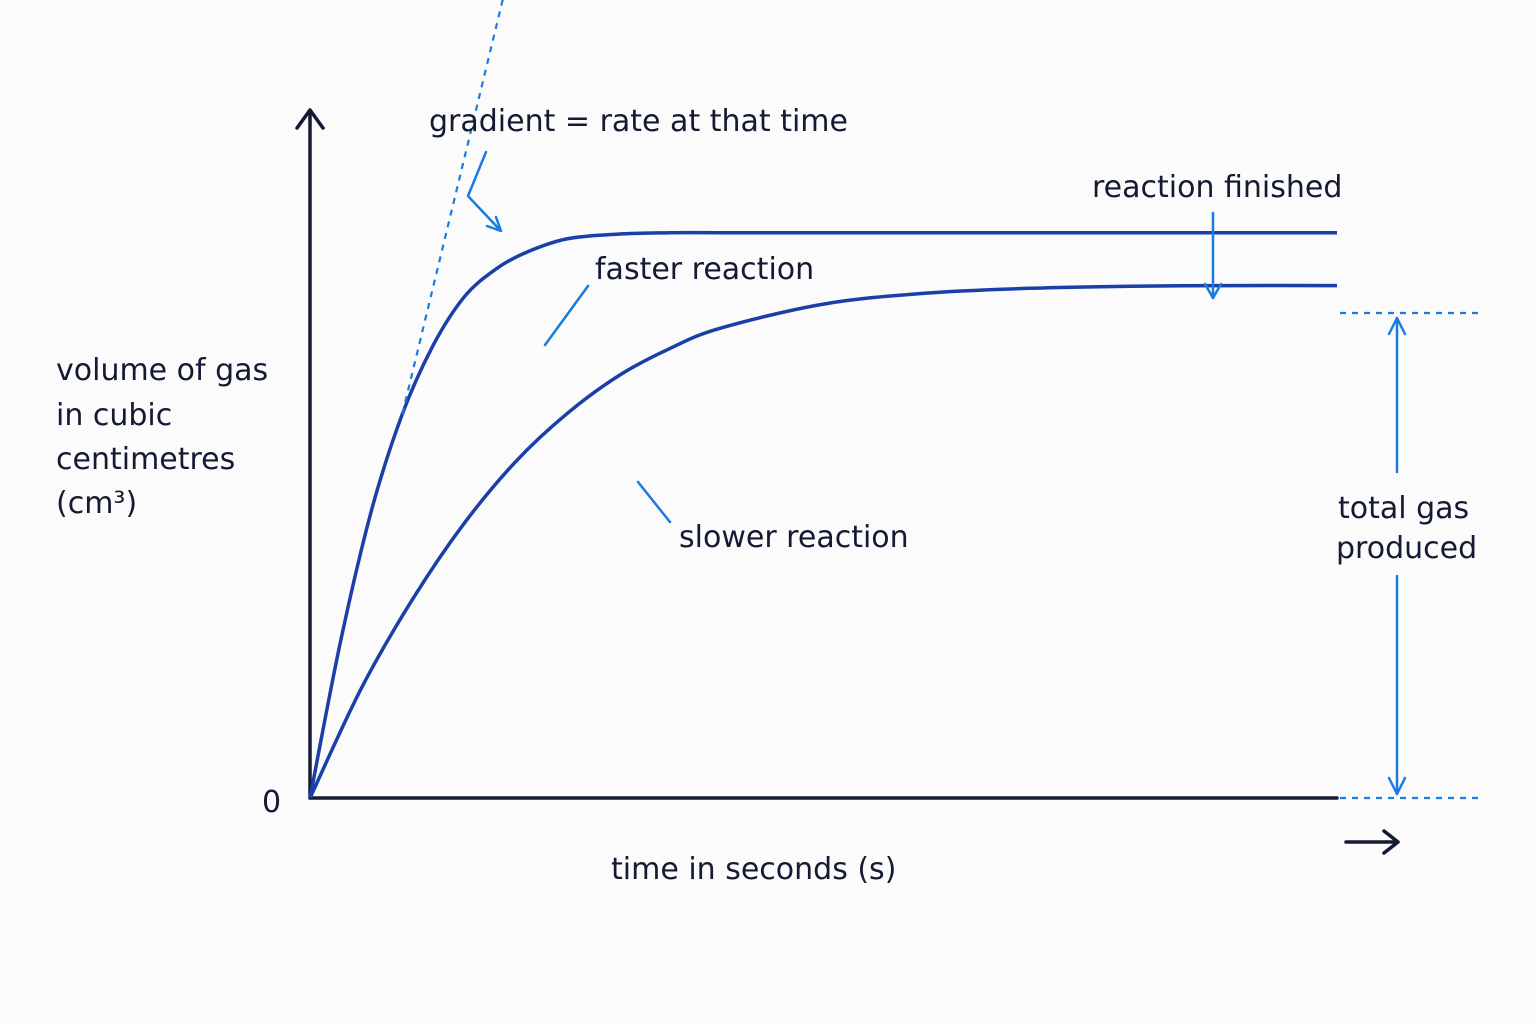 The width and height of the screenshot is (1536, 1024). What do you see at coordinates (162, 370) in the screenshot?
I see `y-axis-label-line1: volume of gas` at bounding box center [162, 370].